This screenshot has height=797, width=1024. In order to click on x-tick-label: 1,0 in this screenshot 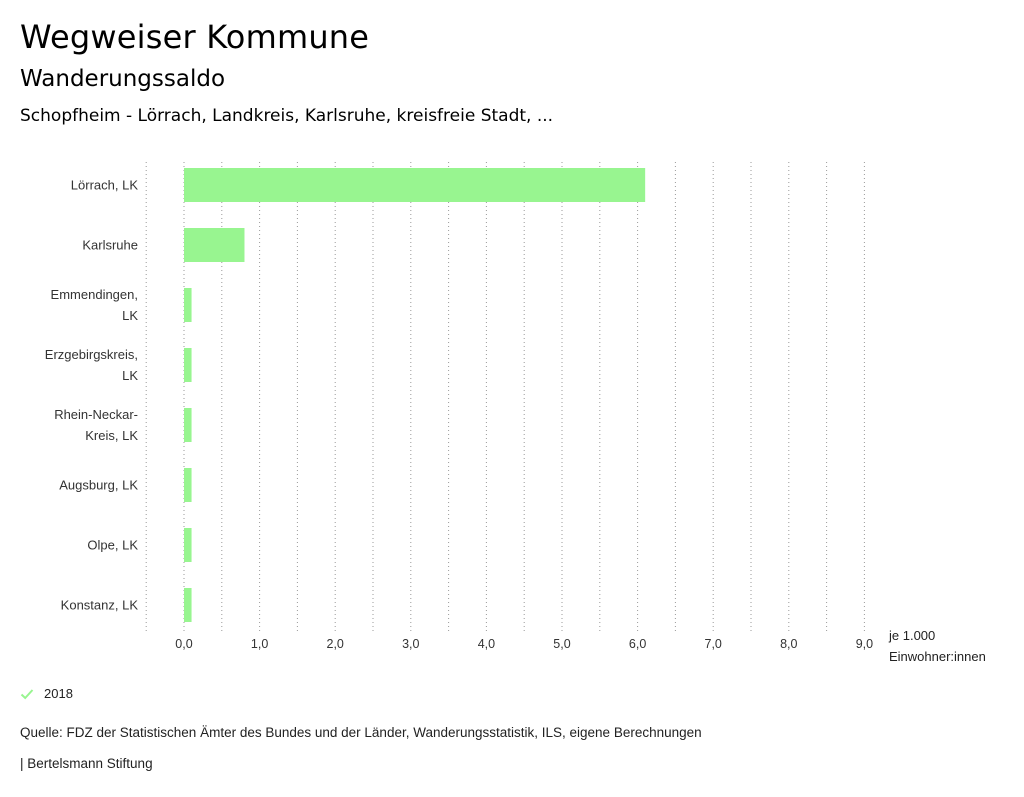, I will do `click(259, 644)`.